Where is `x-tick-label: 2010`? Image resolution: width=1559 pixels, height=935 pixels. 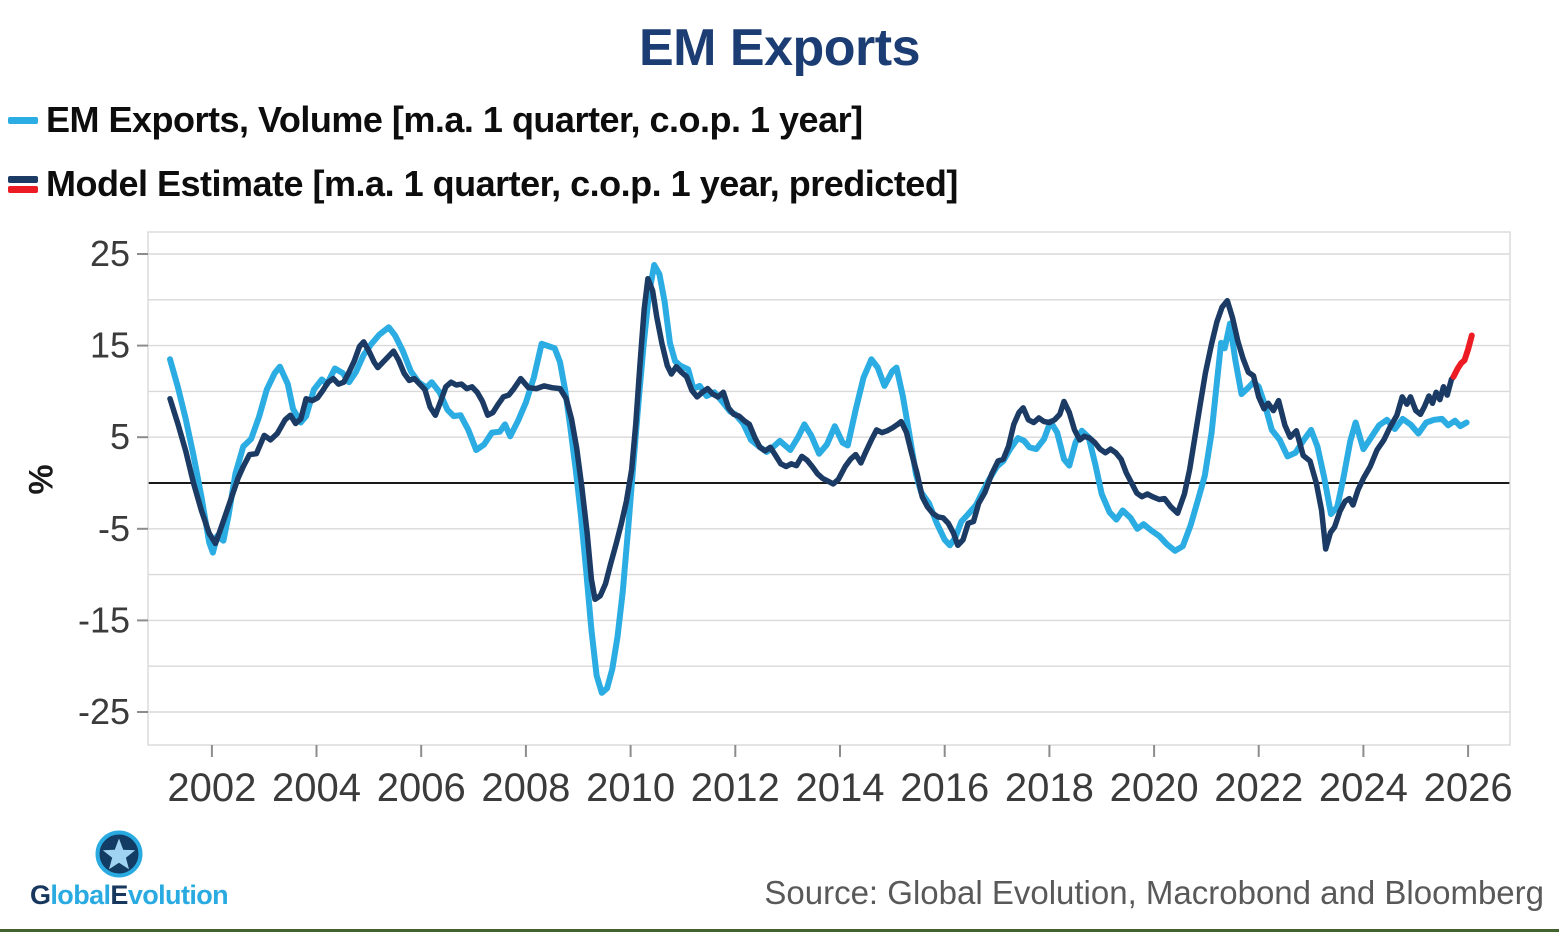
x-tick-label: 2010 is located at coordinates (630, 788).